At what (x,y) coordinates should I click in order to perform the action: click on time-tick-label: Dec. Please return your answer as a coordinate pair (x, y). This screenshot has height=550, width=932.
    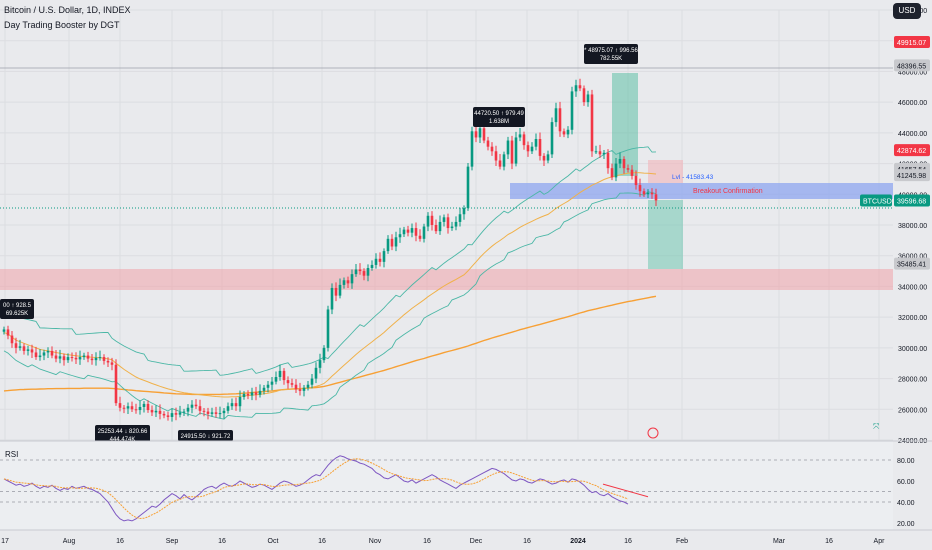
    Looking at the image, I should click on (476, 541).